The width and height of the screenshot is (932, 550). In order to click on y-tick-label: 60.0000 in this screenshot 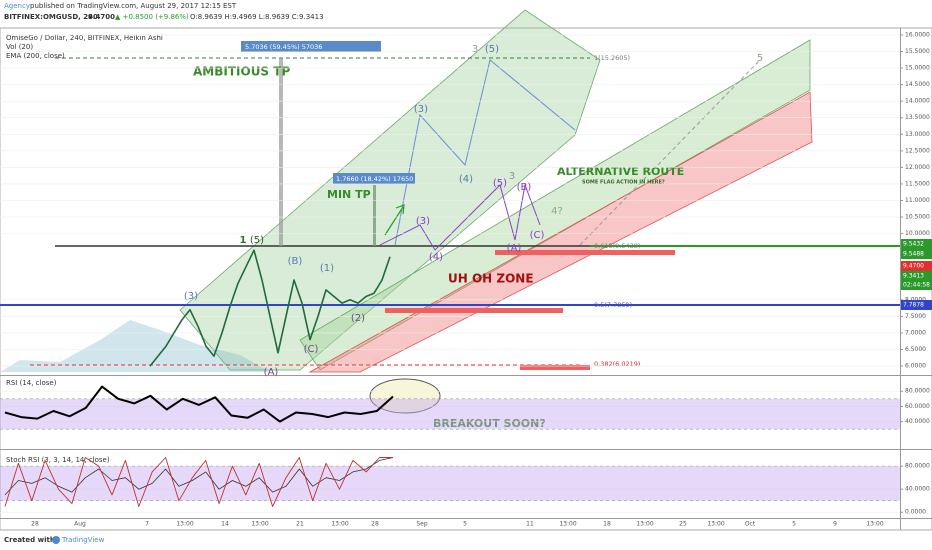, I will do `click(917, 406)`.